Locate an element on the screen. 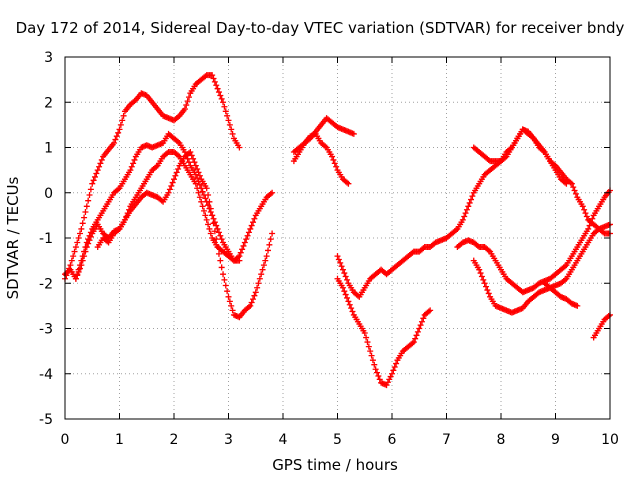  x-tick-label: 3 is located at coordinates (228, 440).